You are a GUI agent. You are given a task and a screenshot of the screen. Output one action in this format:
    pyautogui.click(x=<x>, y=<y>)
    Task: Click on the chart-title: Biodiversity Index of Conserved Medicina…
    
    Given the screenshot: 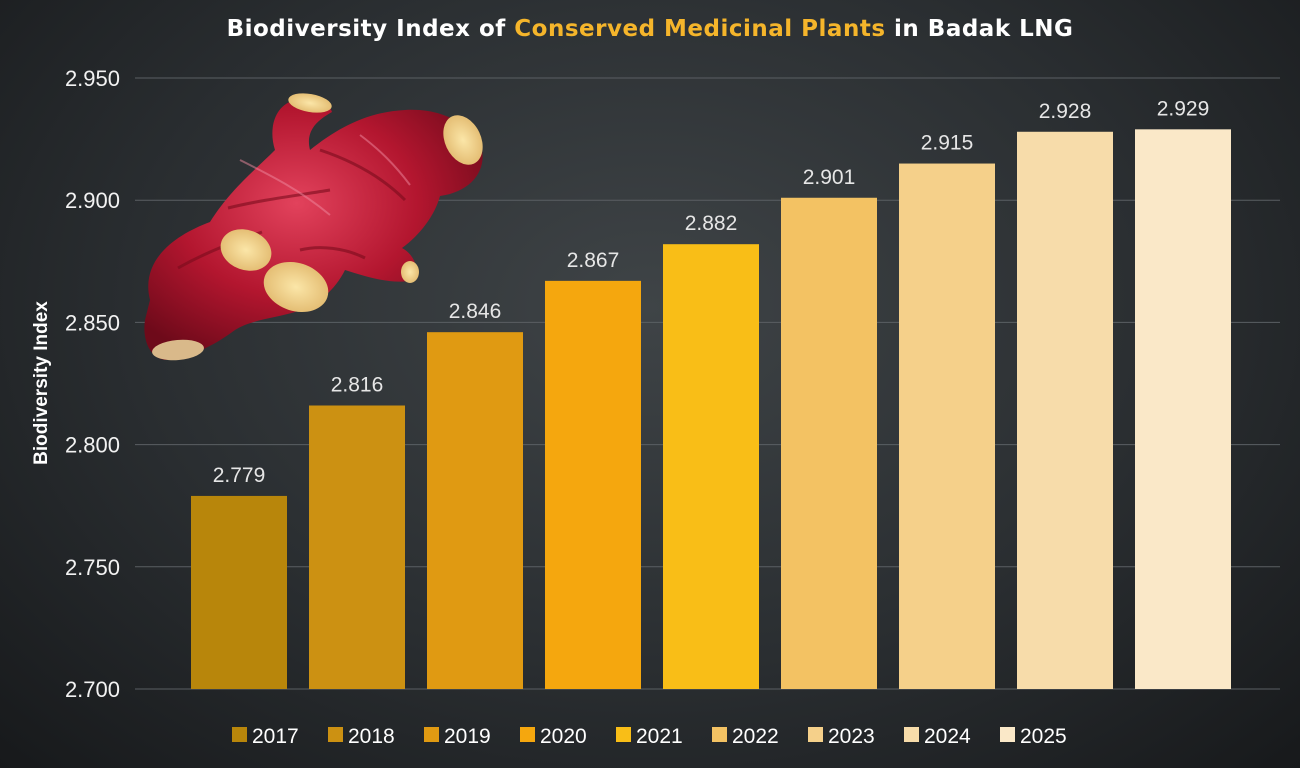 What is the action you would take?
    pyautogui.click(x=650, y=29)
    